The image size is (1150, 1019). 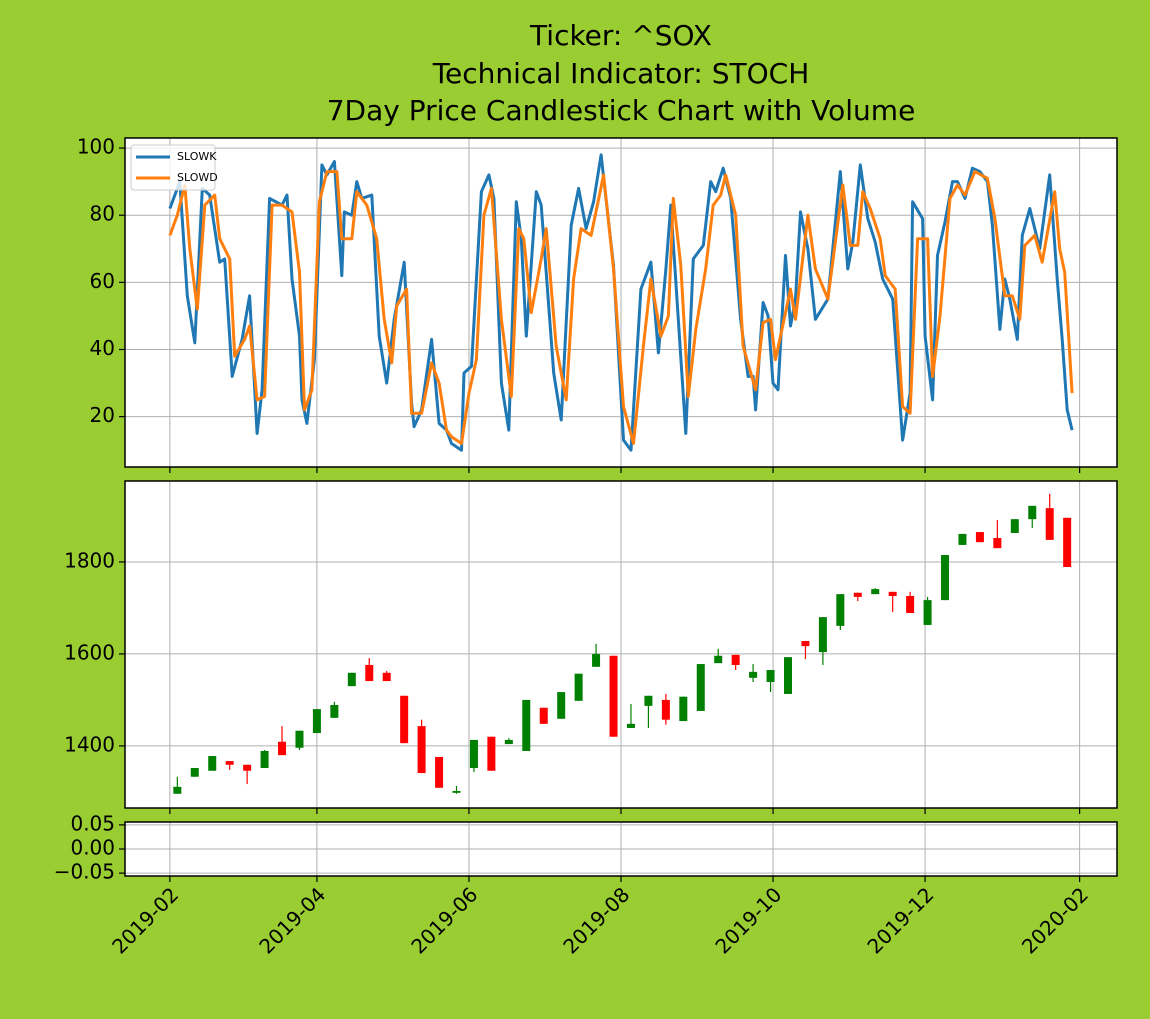 What do you see at coordinates (1055, 920) in the screenshot?
I see `x-tick-label: 2020-02` at bounding box center [1055, 920].